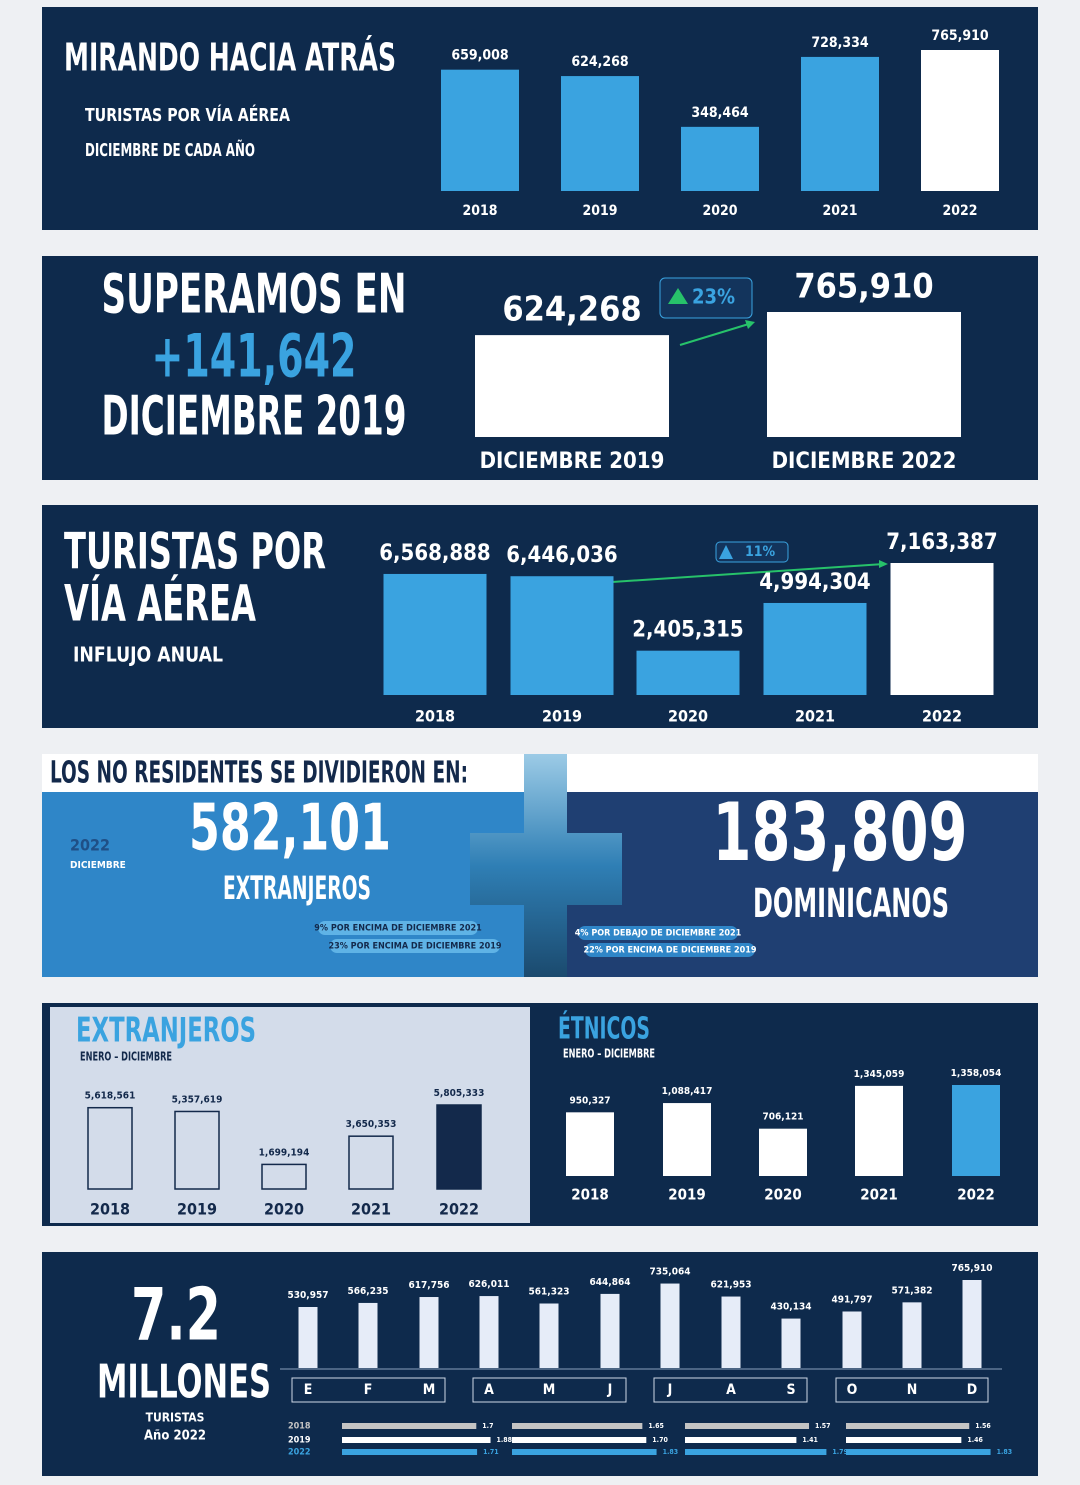  What do you see at coordinates (852, 1390) in the screenshot?
I see `x-tick-label: O` at bounding box center [852, 1390].